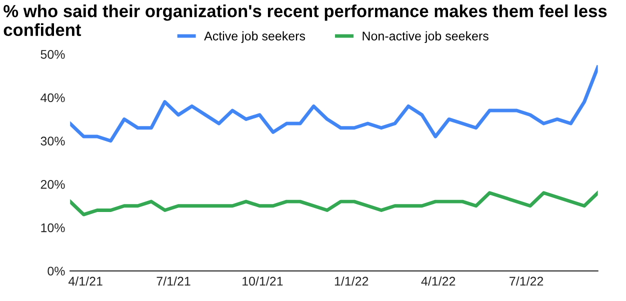  Describe the element at coordinates (334, 203) in the screenshot. I see `line-series` at that location.